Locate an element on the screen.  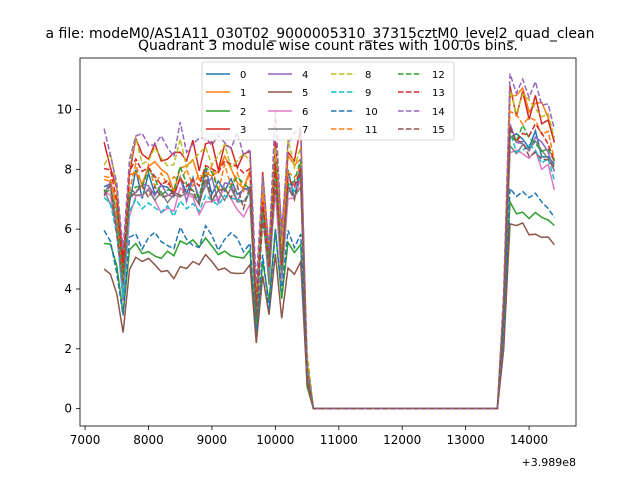
legend-label-14: 14 is located at coordinates (438, 112).